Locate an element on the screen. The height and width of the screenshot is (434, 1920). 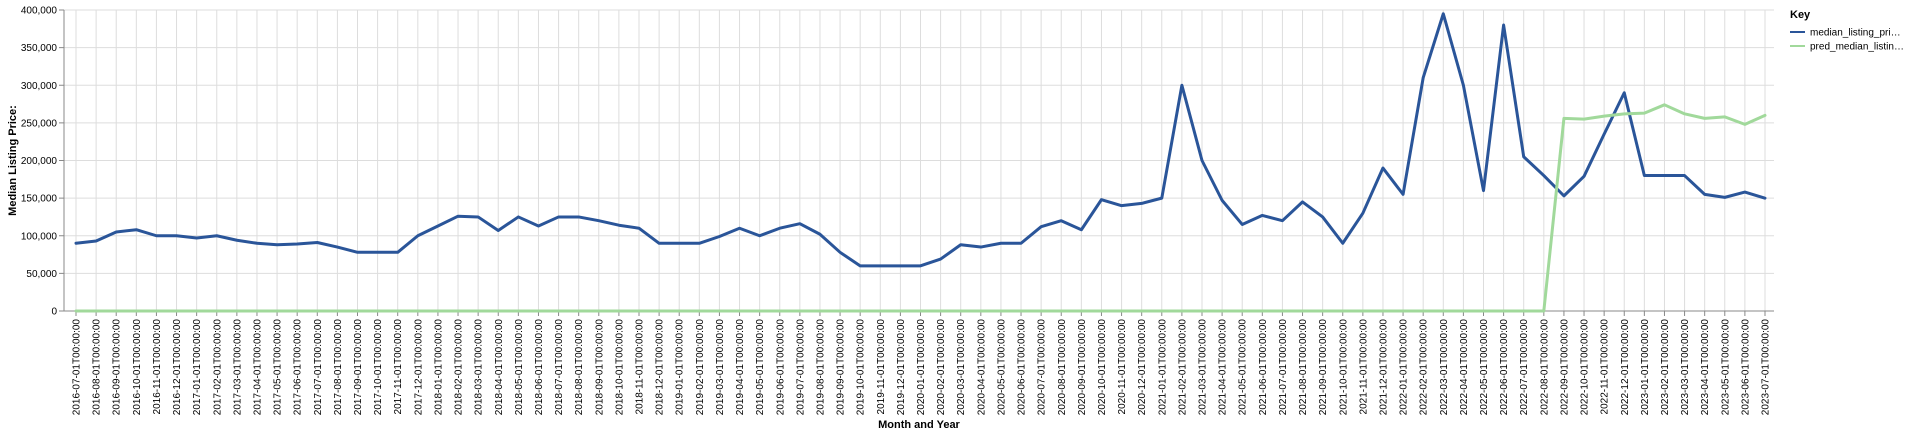
x-tick-label: 2021-05-01T00:00:00 is located at coordinates (1243, 367).